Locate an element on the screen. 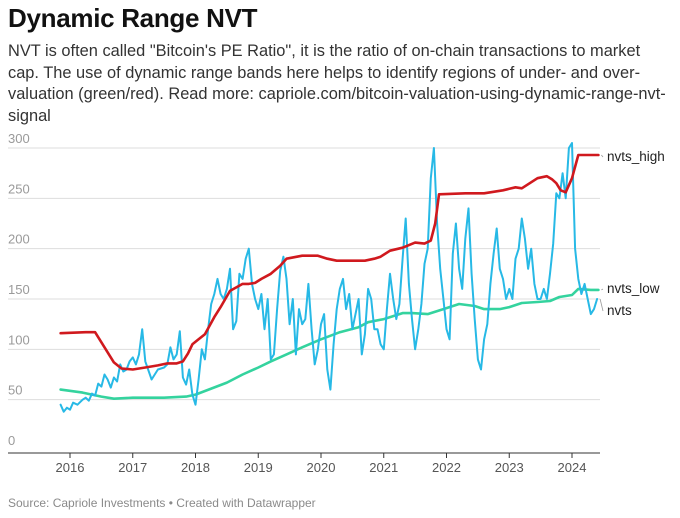 This screenshot has width=680, height=518. y-tick-label: 150 is located at coordinates (19, 289).